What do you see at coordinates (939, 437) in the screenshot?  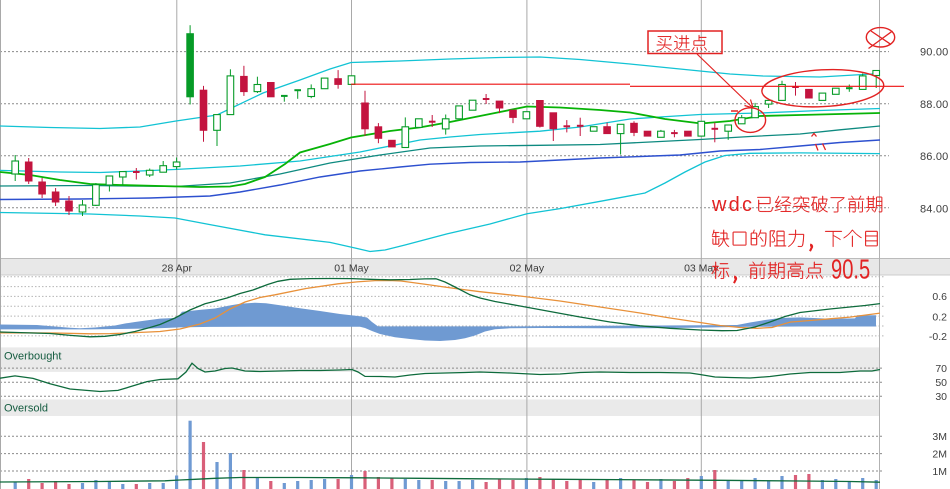 I see `svg-text: 3M` at bounding box center [939, 437].